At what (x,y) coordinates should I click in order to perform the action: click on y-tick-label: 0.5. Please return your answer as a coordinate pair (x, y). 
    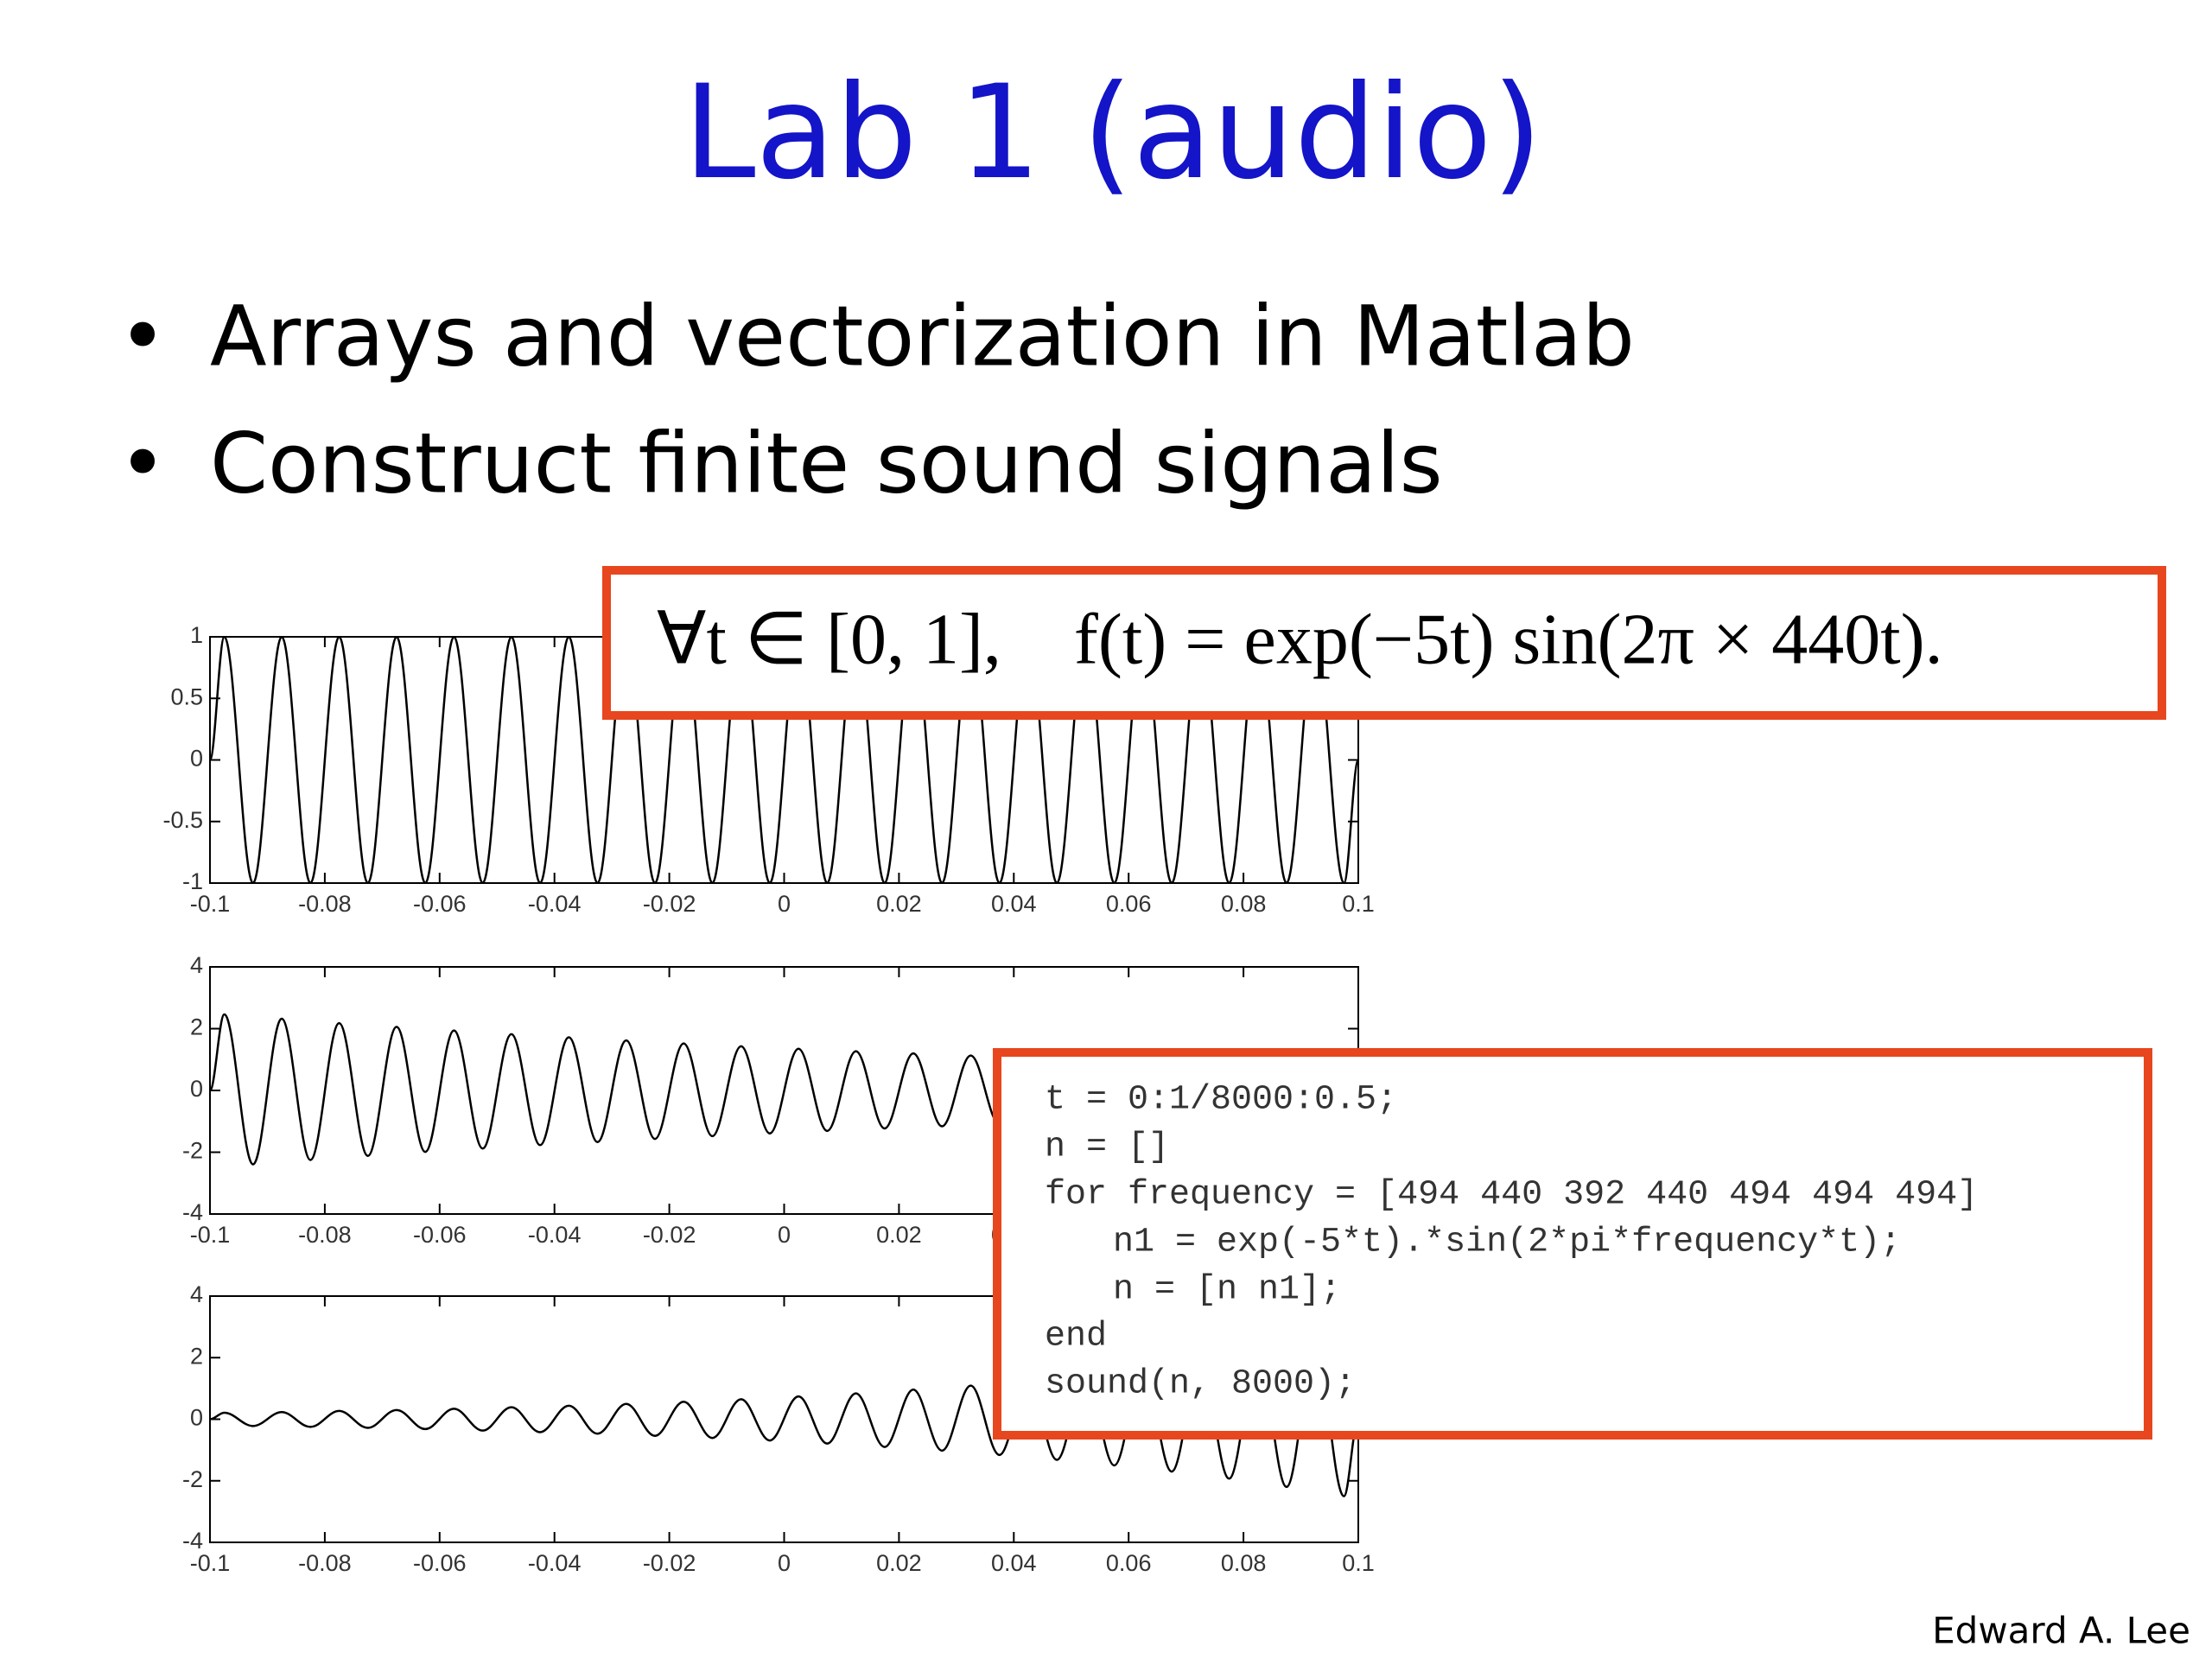
    Looking at the image, I should click on (186, 696).